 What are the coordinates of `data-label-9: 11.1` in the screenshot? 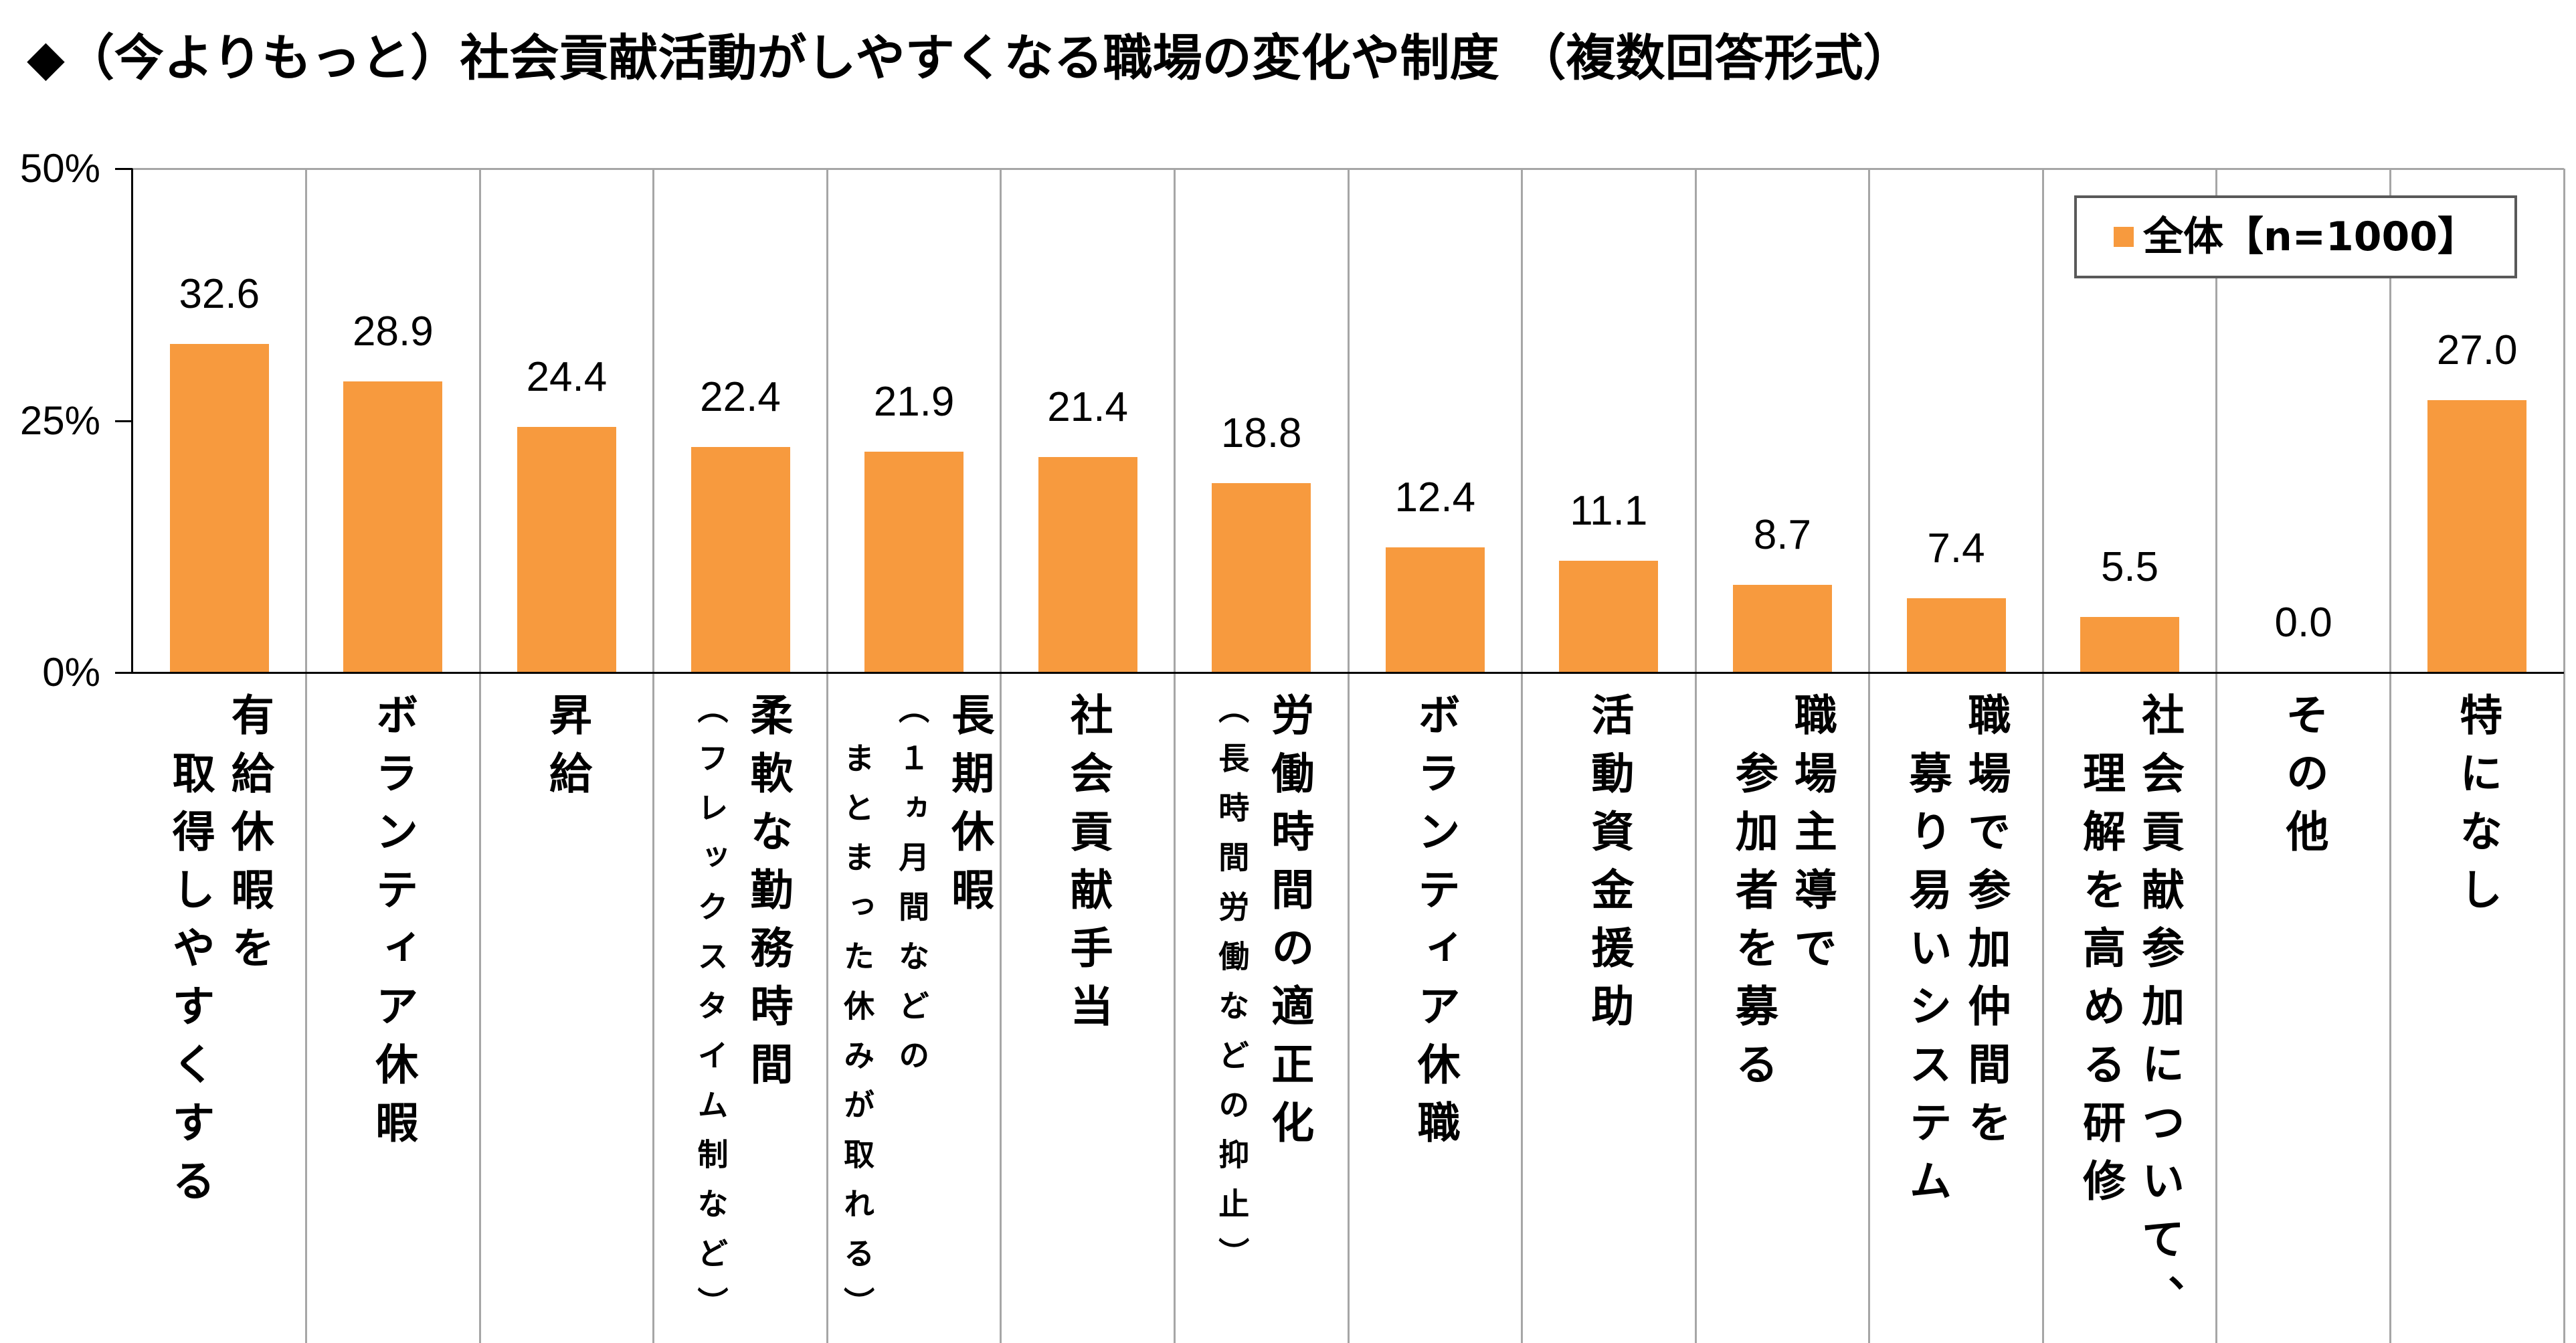 It's located at (1609, 510).